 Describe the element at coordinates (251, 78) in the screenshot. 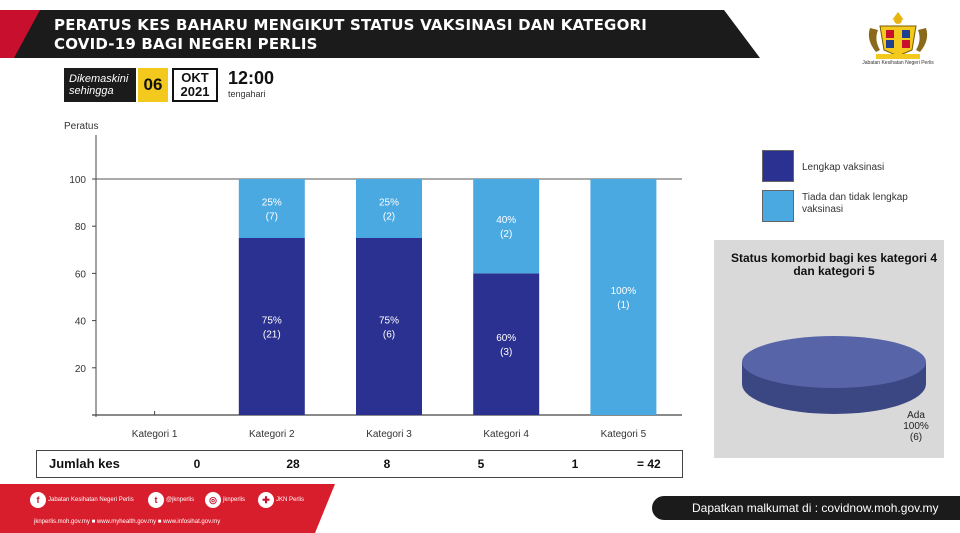

I see `update-time: 12:00` at that location.